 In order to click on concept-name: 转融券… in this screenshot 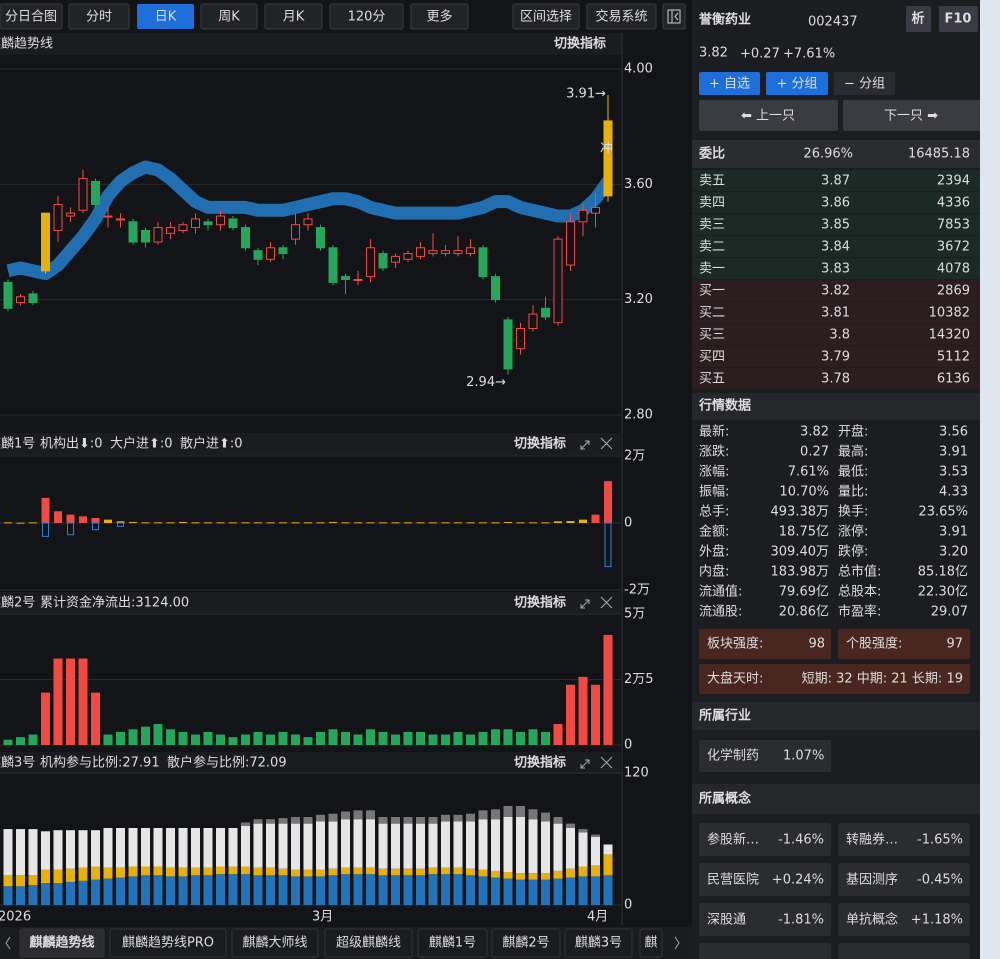, I will do `click(872, 840)`.